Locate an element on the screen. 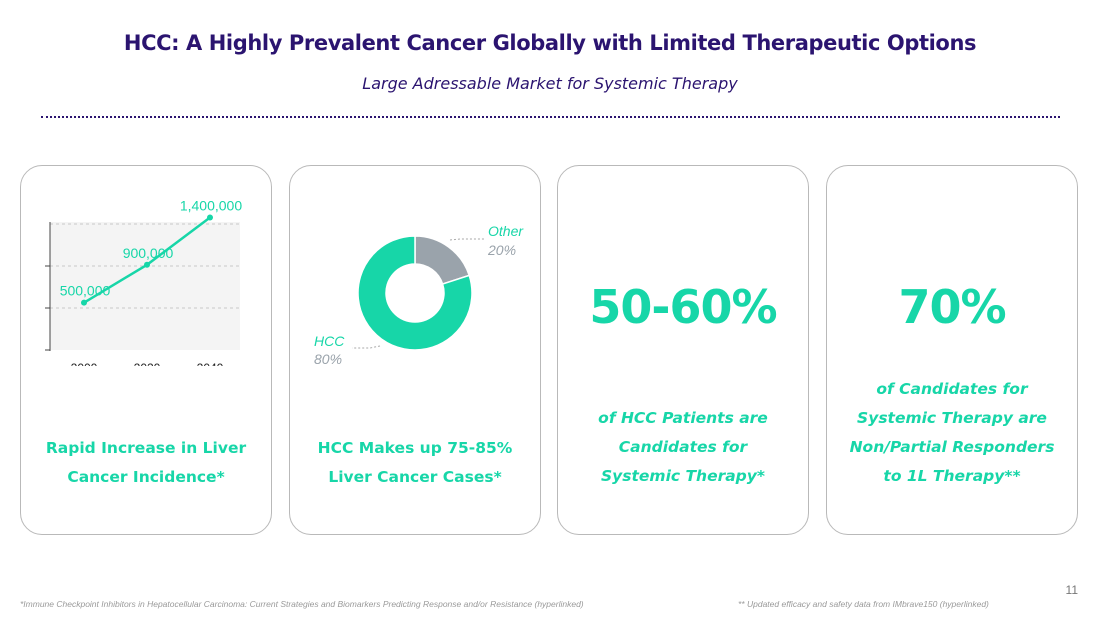 The height and width of the screenshot is (619, 1100). caption-line: to 1L Therapy** is located at coordinates (952, 476).